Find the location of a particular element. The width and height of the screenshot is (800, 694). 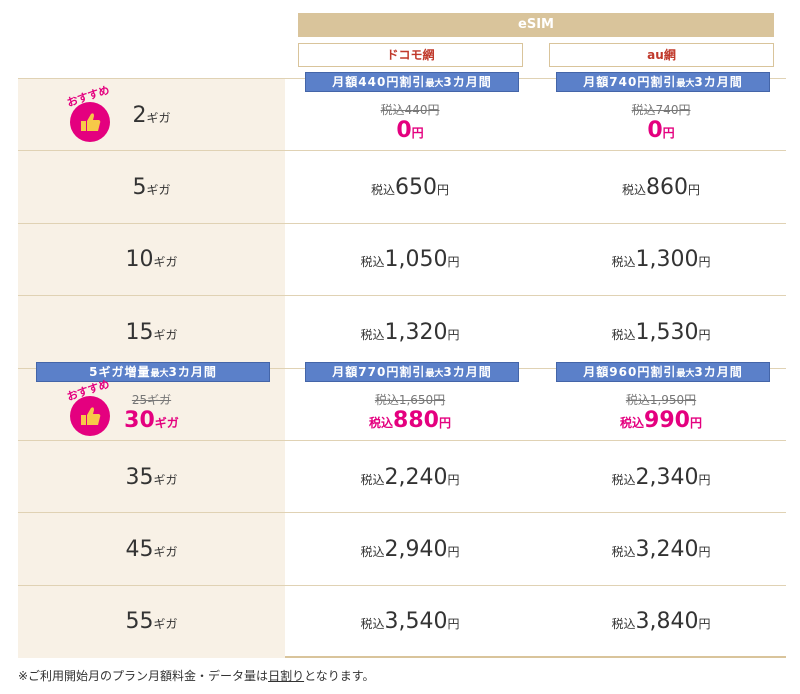

price: 税込3,240円 is located at coordinates (660, 549).